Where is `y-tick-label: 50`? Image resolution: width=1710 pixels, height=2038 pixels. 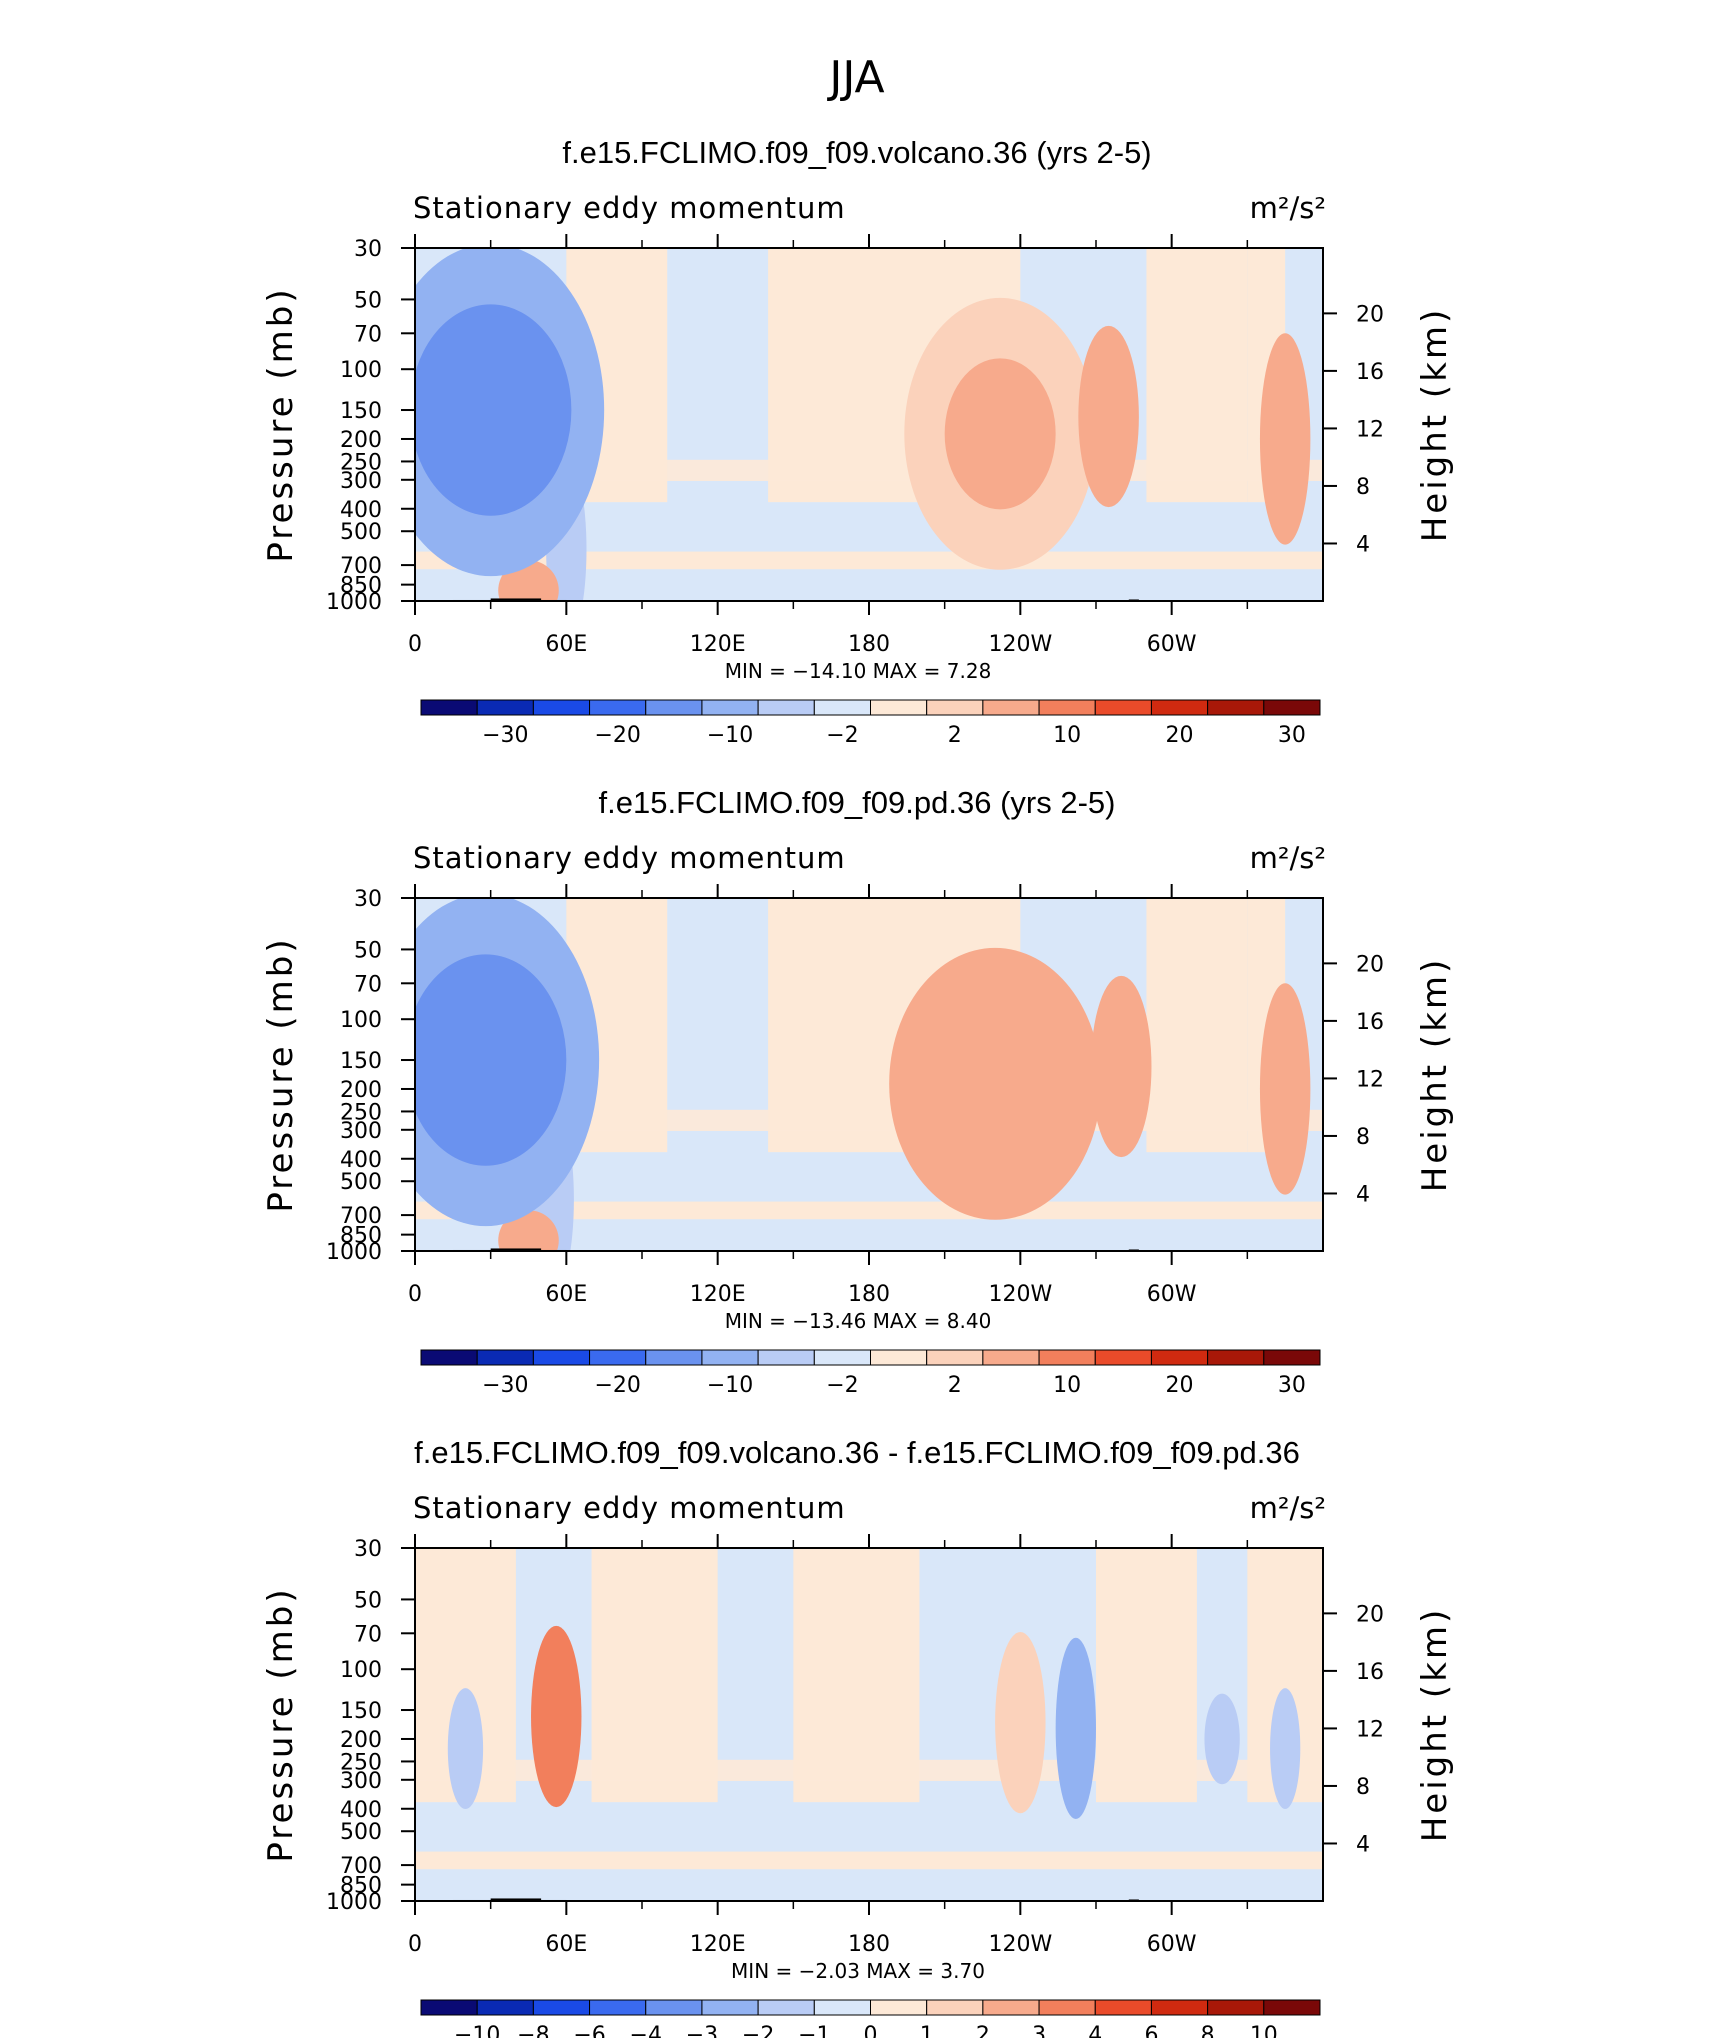 y-tick-label: 50 is located at coordinates (368, 300).